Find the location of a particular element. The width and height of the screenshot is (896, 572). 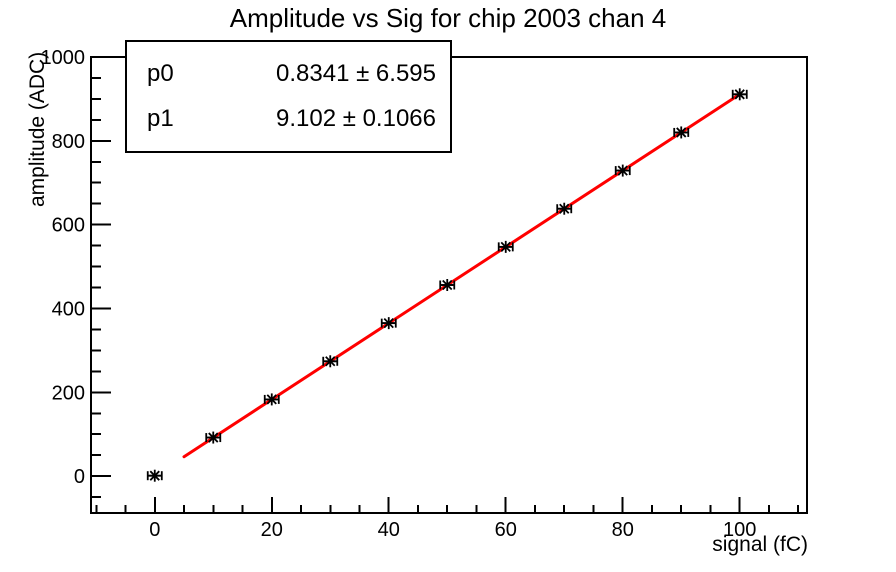

x-axis-ticks: 0 20 40 60 80 100 is located at coordinates (447, 519).